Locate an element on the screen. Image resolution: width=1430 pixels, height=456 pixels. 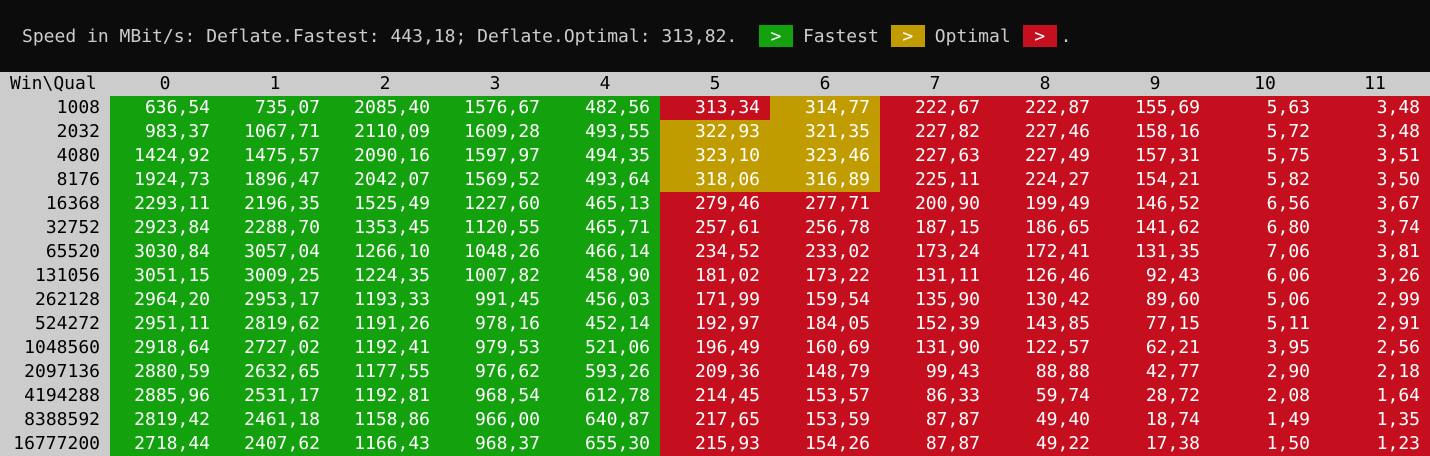
speed-cell: 209,36 is located at coordinates (715, 372).